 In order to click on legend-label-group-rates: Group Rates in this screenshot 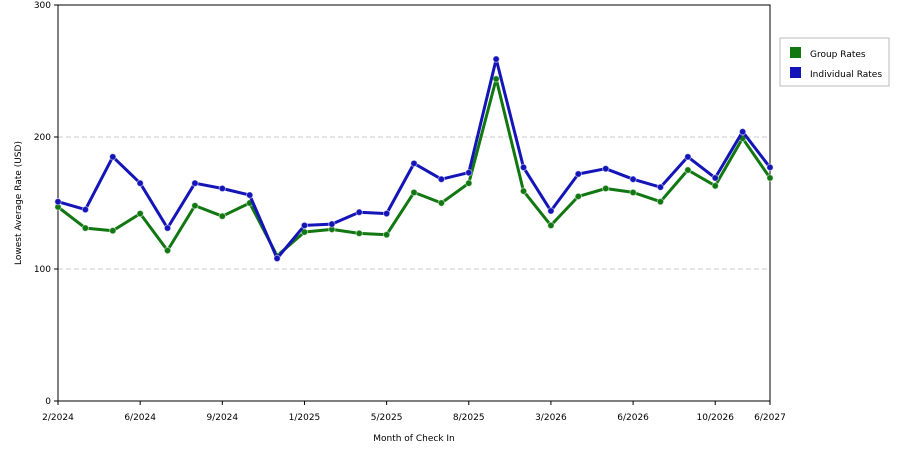, I will do `click(838, 55)`.